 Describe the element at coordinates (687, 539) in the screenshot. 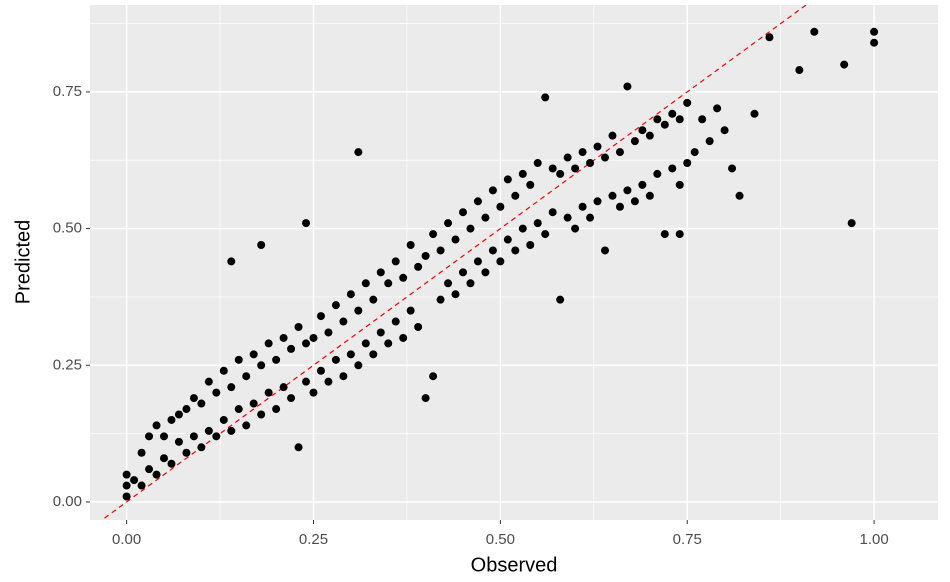

I see `x-tick-label: 0.75` at that location.